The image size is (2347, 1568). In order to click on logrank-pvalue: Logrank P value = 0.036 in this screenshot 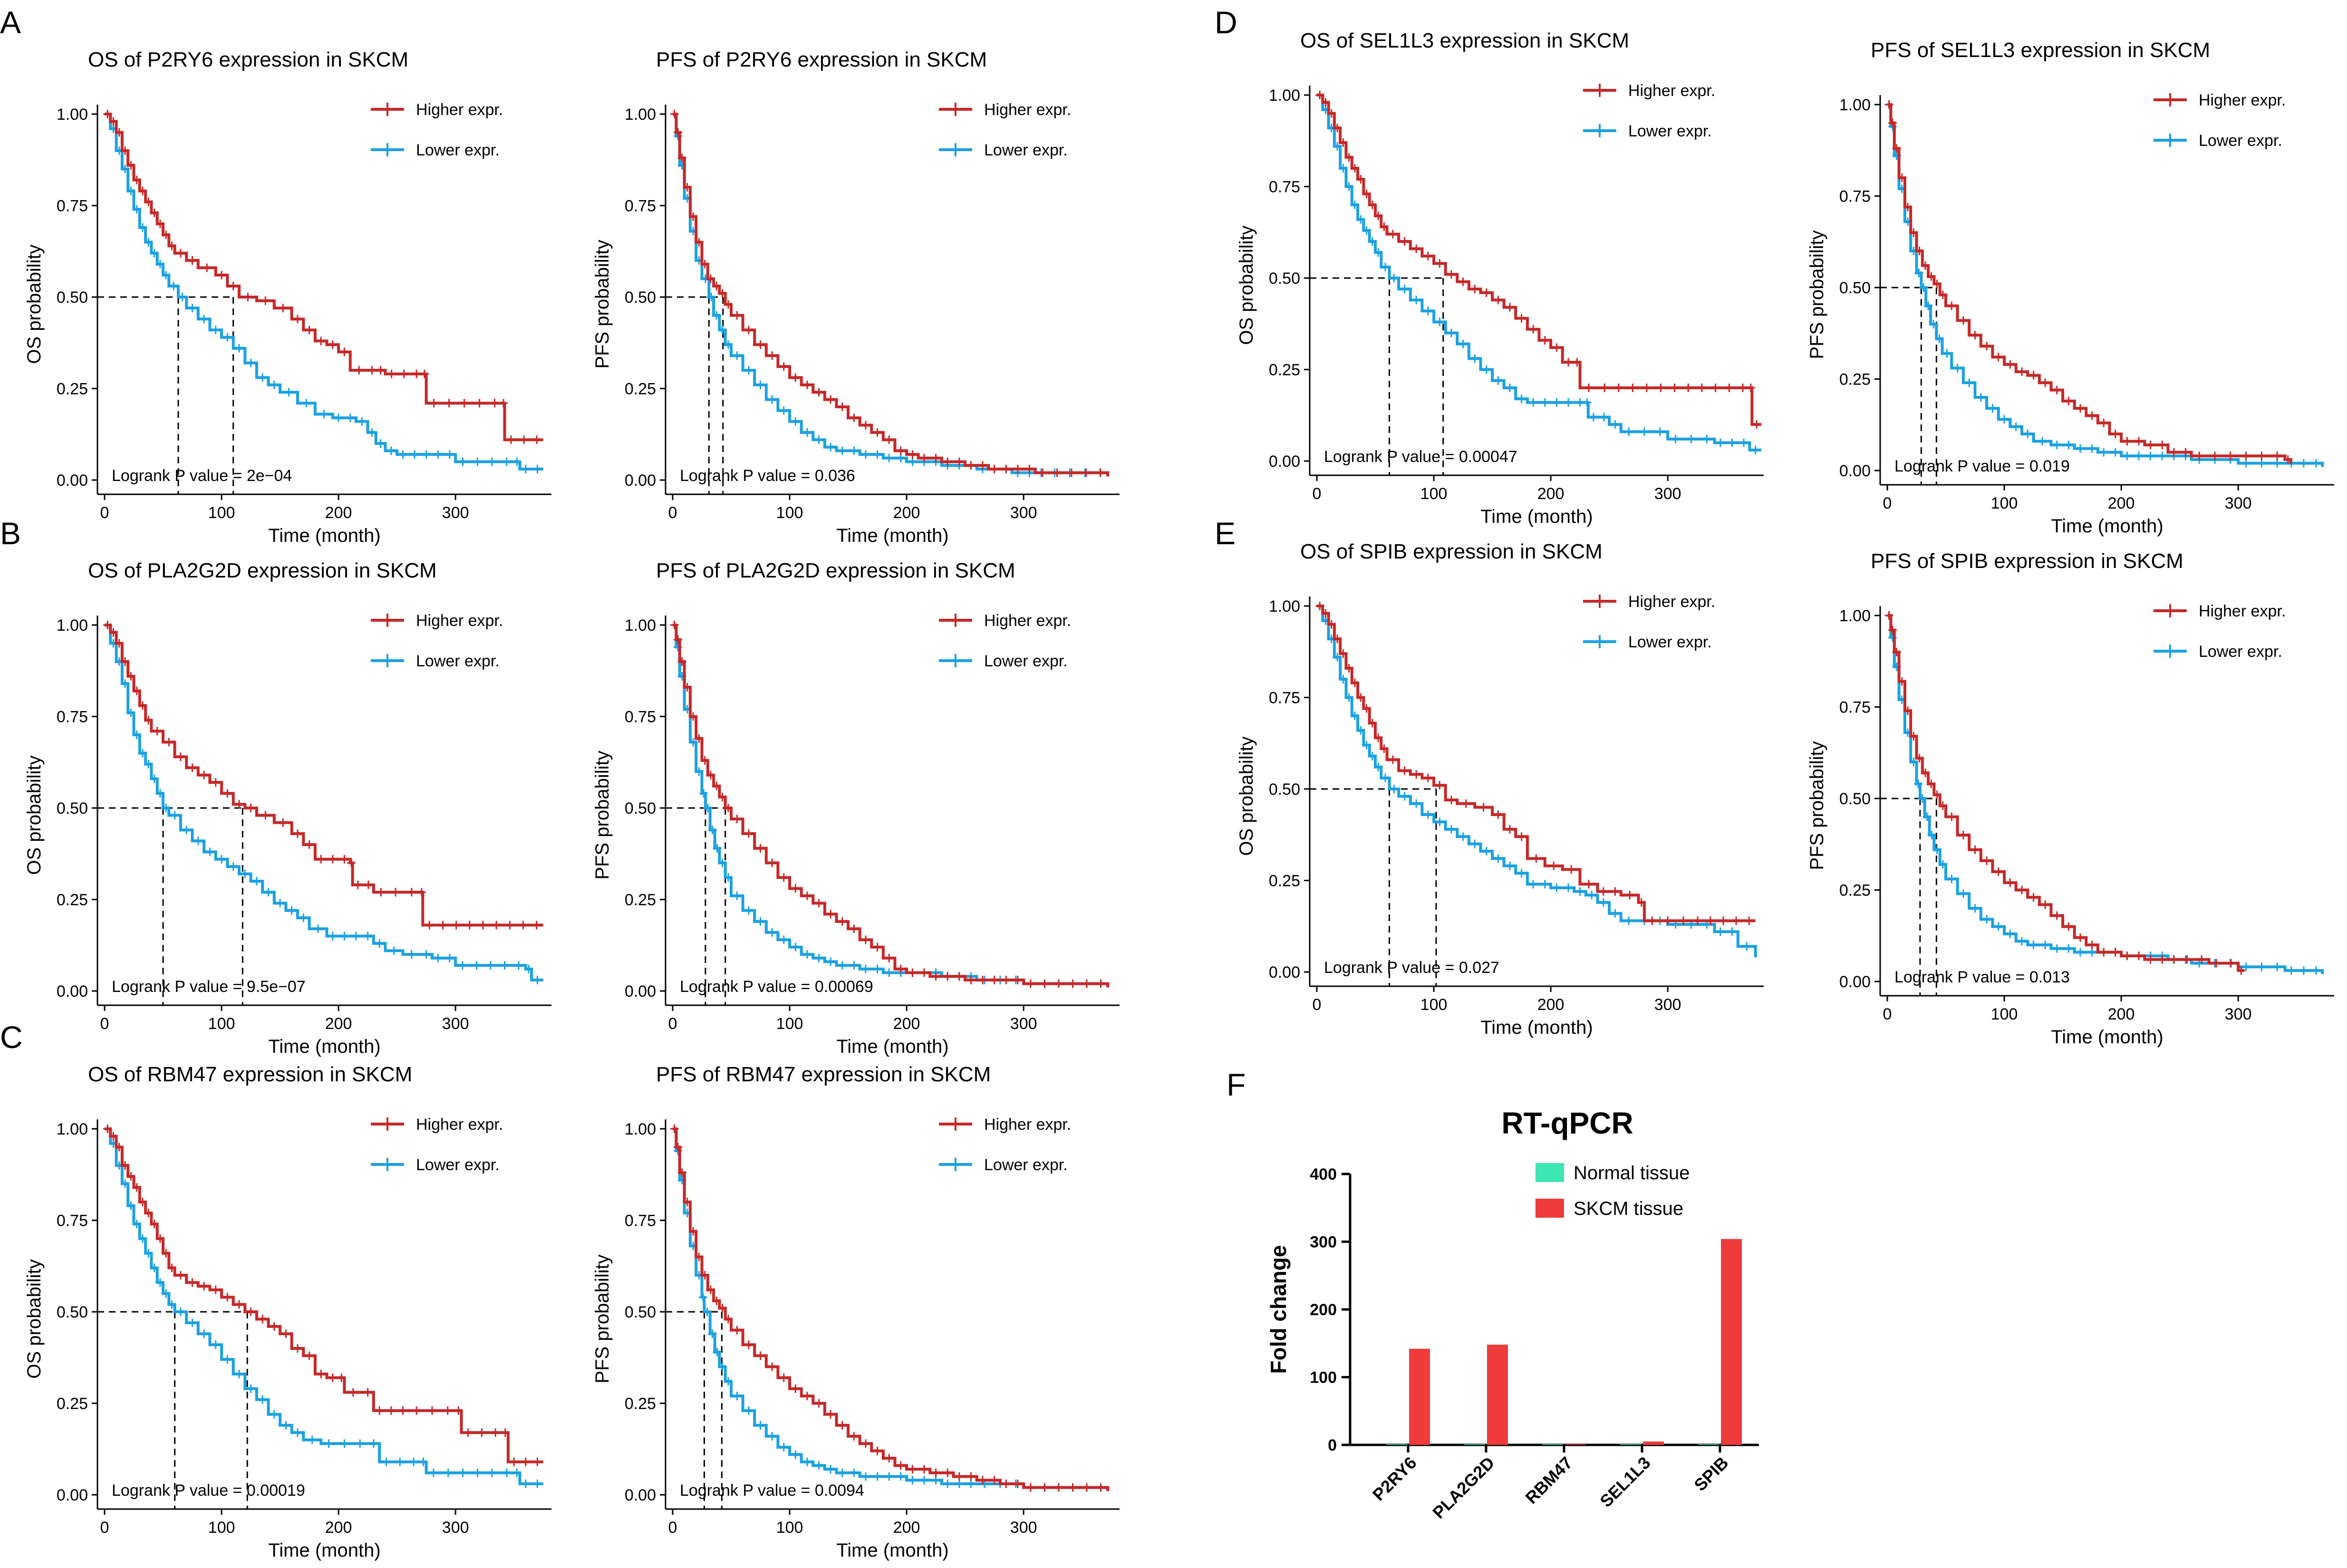, I will do `click(767, 476)`.